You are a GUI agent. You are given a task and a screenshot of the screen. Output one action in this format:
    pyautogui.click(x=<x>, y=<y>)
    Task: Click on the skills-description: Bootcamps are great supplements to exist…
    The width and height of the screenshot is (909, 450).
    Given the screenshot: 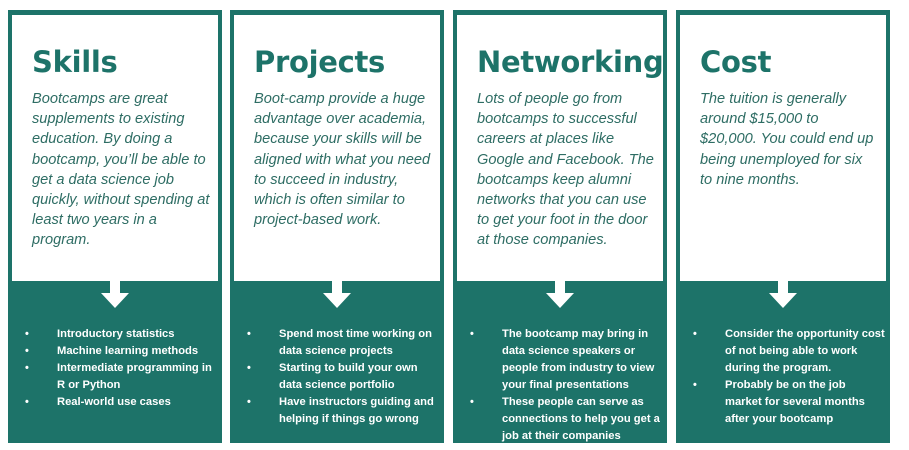 What is the action you would take?
    pyautogui.click(x=121, y=170)
    